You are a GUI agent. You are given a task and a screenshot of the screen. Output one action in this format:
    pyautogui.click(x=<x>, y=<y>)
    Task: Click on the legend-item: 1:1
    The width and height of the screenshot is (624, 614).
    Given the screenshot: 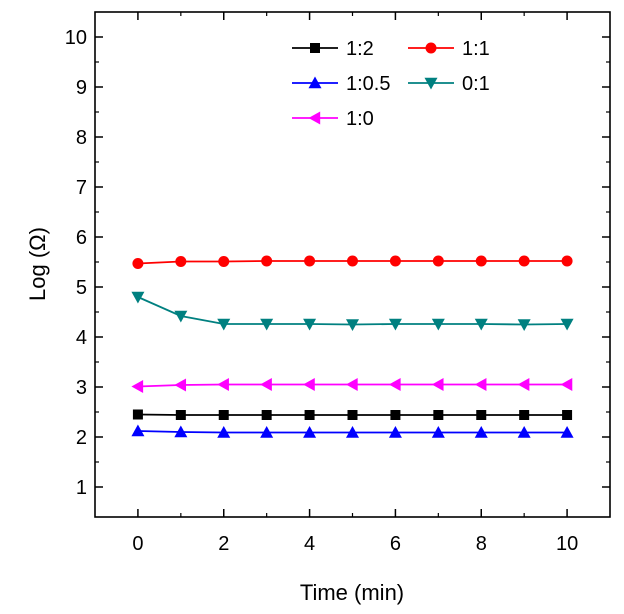 What is the action you would take?
    pyautogui.click(x=449, y=49)
    